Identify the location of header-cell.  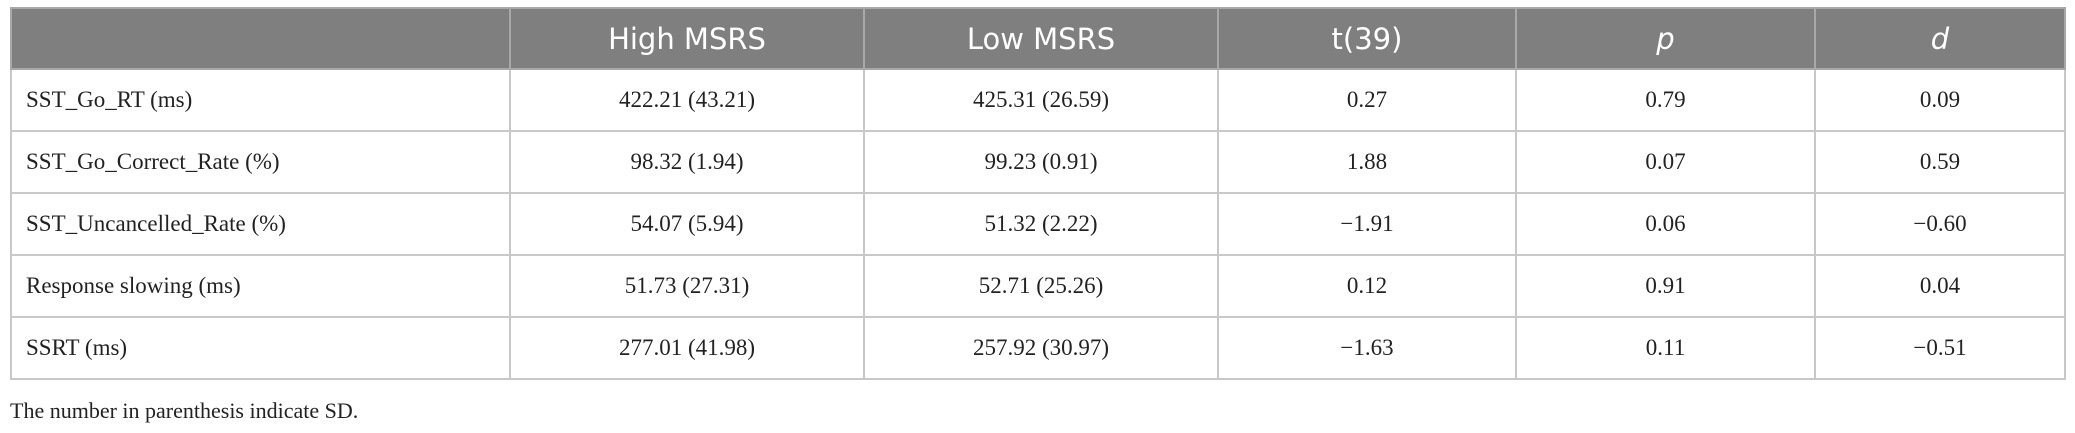
(260, 38).